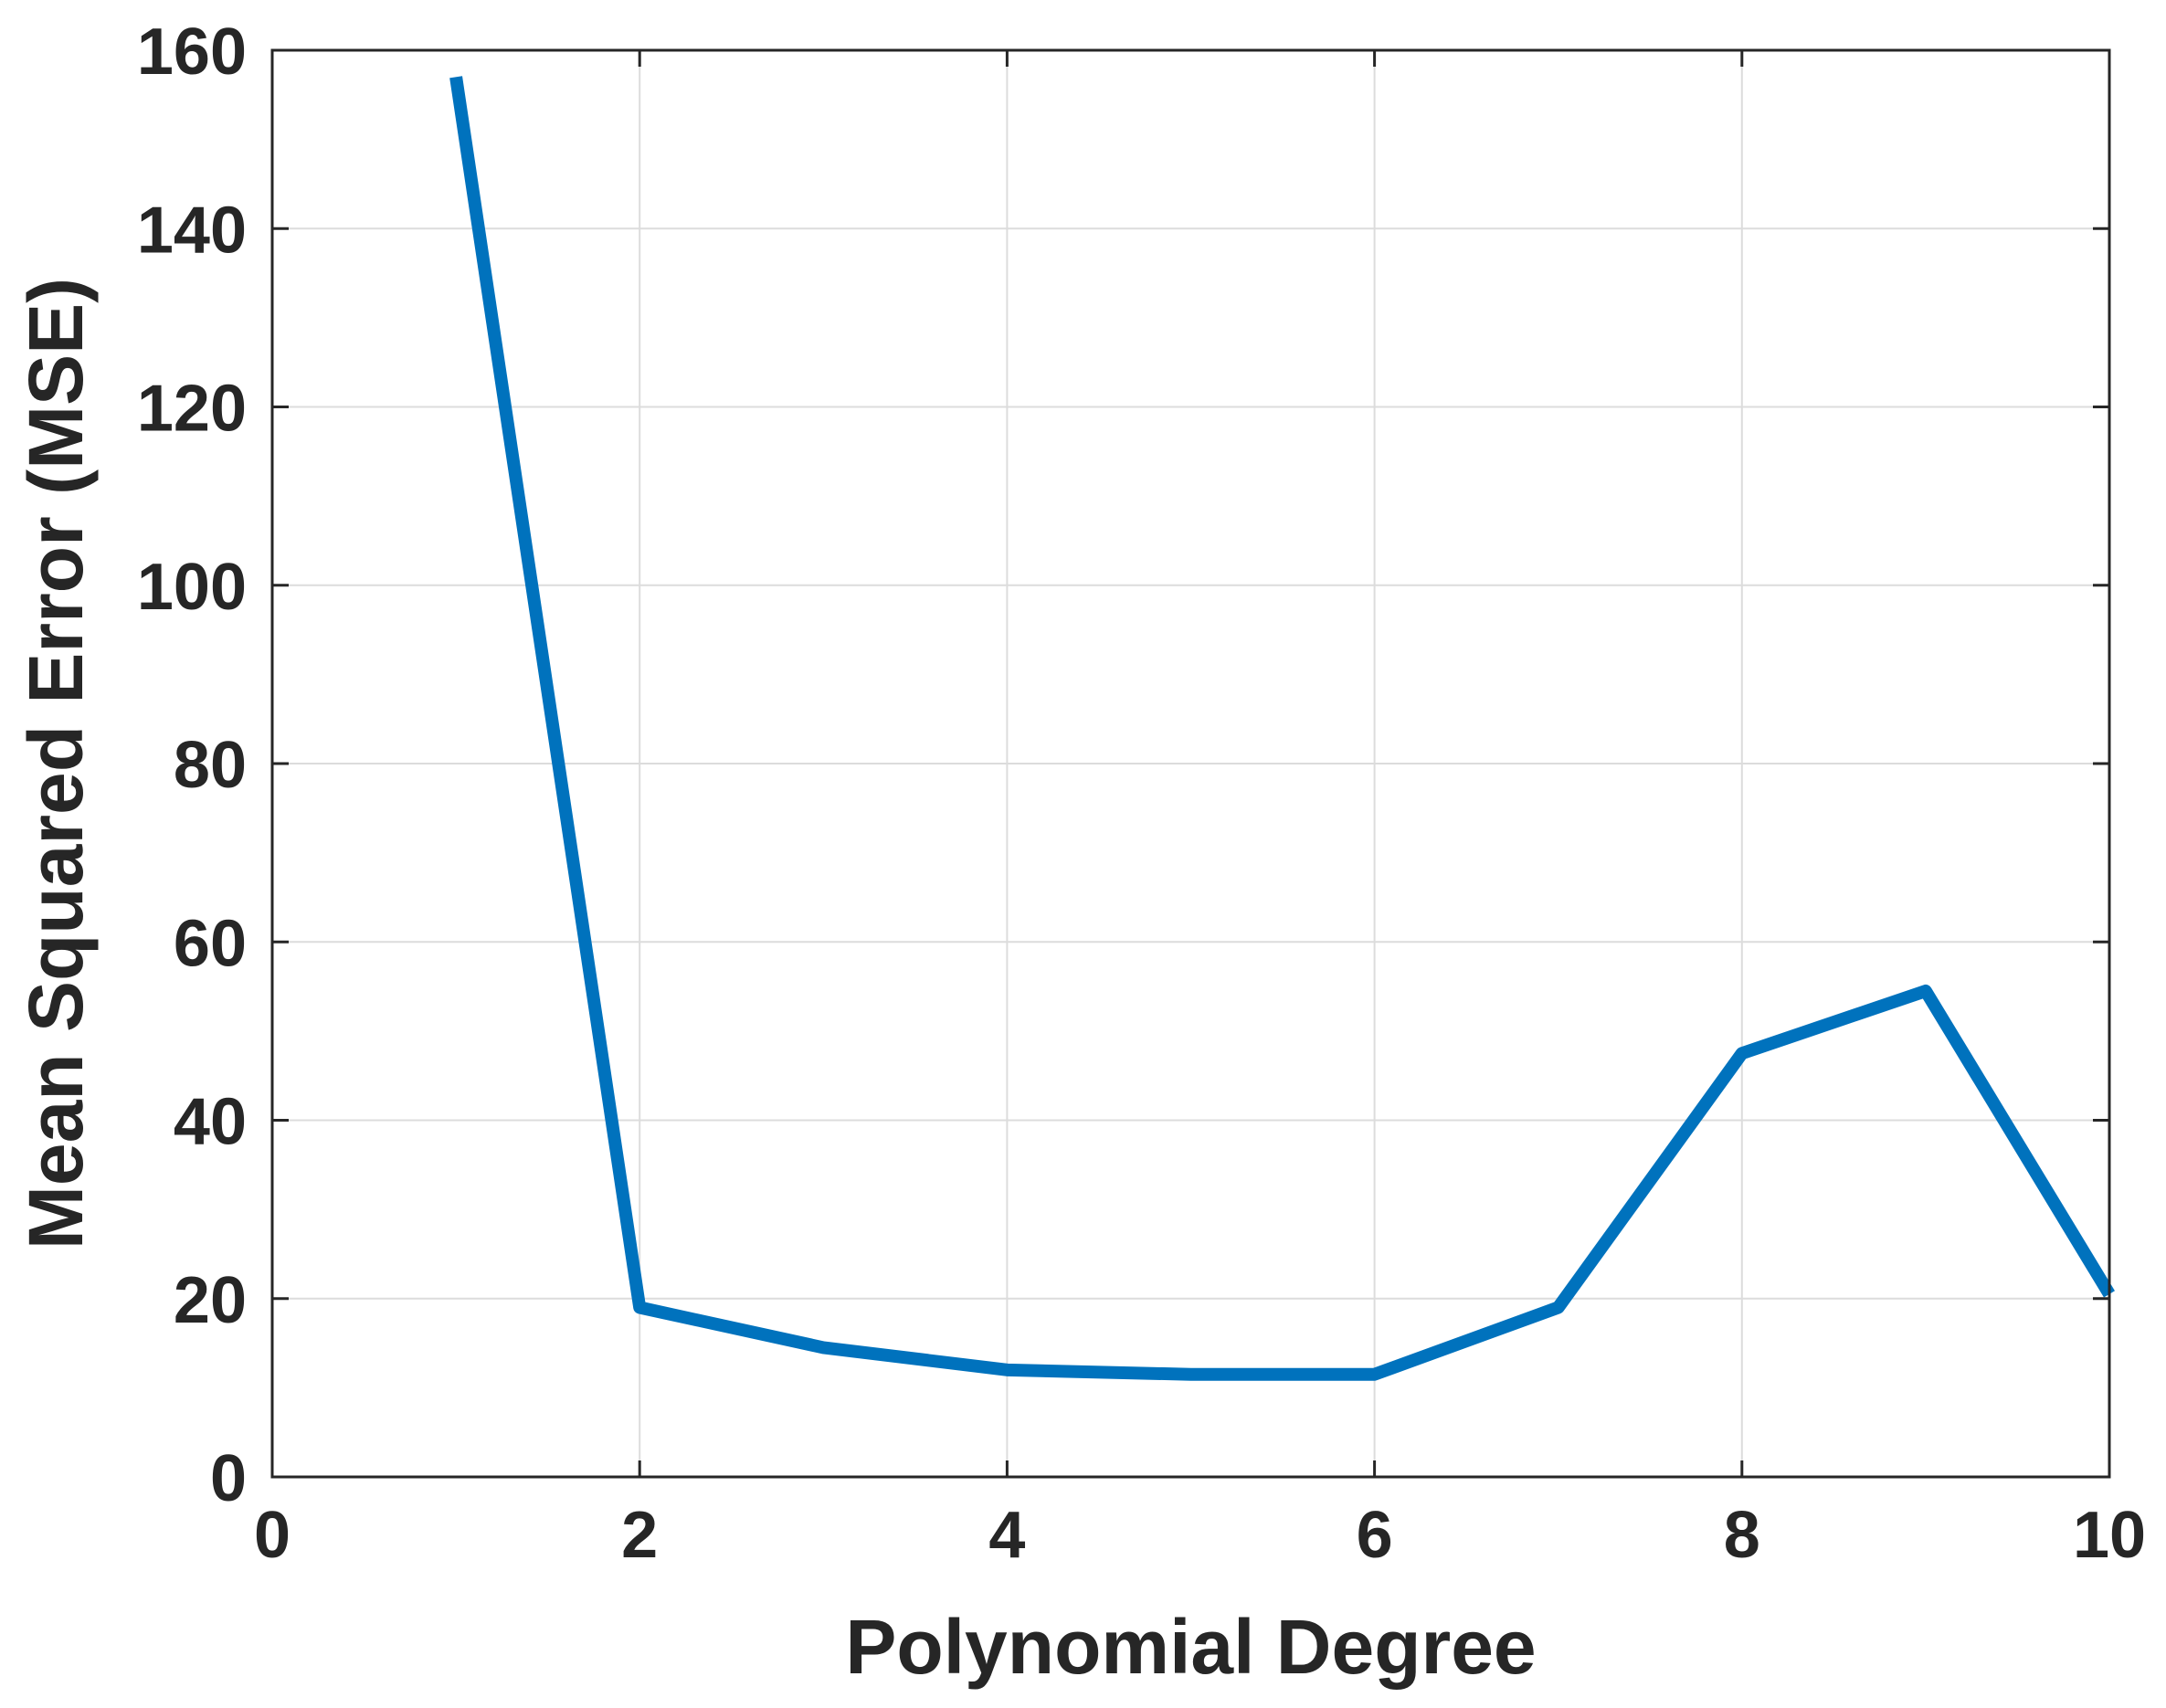 The image size is (2166, 1708). What do you see at coordinates (192, 230) in the screenshot?
I see `y-tick-label: 140` at bounding box center [192, 230].